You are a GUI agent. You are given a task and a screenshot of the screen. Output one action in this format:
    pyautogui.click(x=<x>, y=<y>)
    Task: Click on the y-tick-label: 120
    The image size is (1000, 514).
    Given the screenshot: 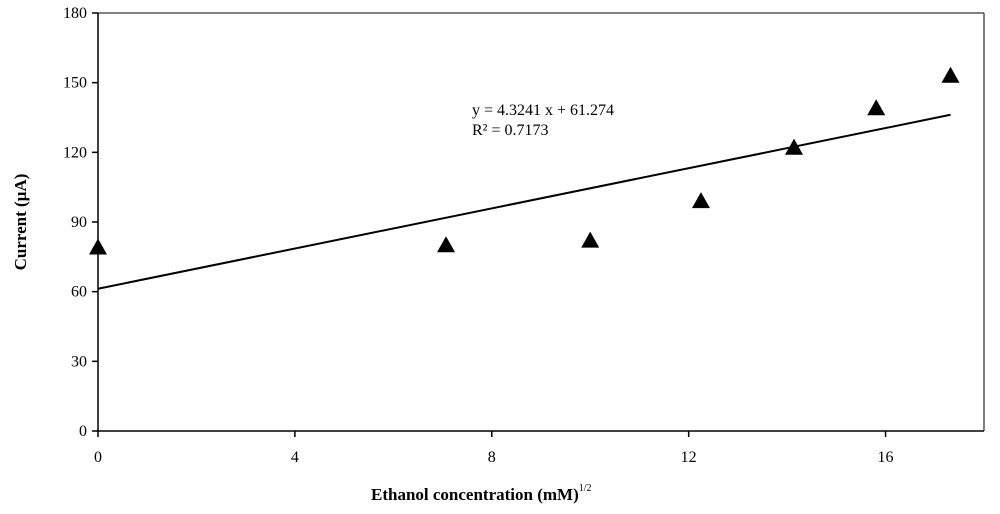 What is the action you would take?
    pyautogui.click(x=75, y=152)
    